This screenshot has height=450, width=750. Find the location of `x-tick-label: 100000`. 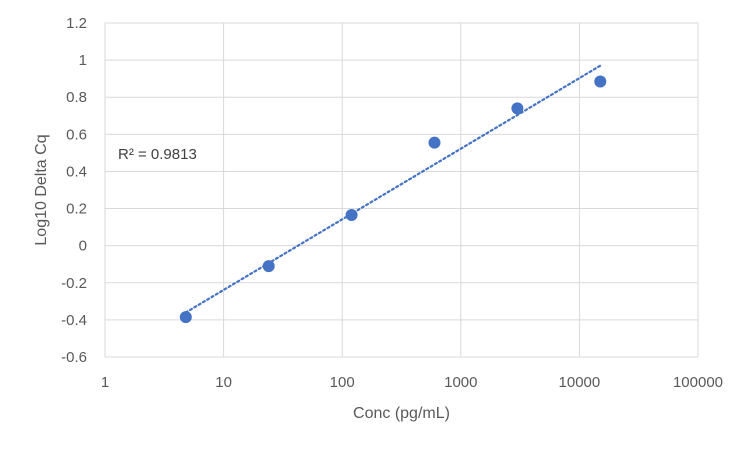

x-tick-label: 100000 is located at coordinates (698, 382).